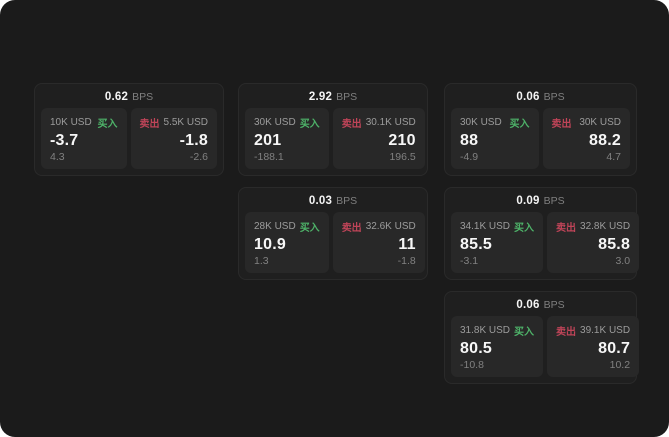  I want to click on sell-price: 80.7, so click(614, 348).